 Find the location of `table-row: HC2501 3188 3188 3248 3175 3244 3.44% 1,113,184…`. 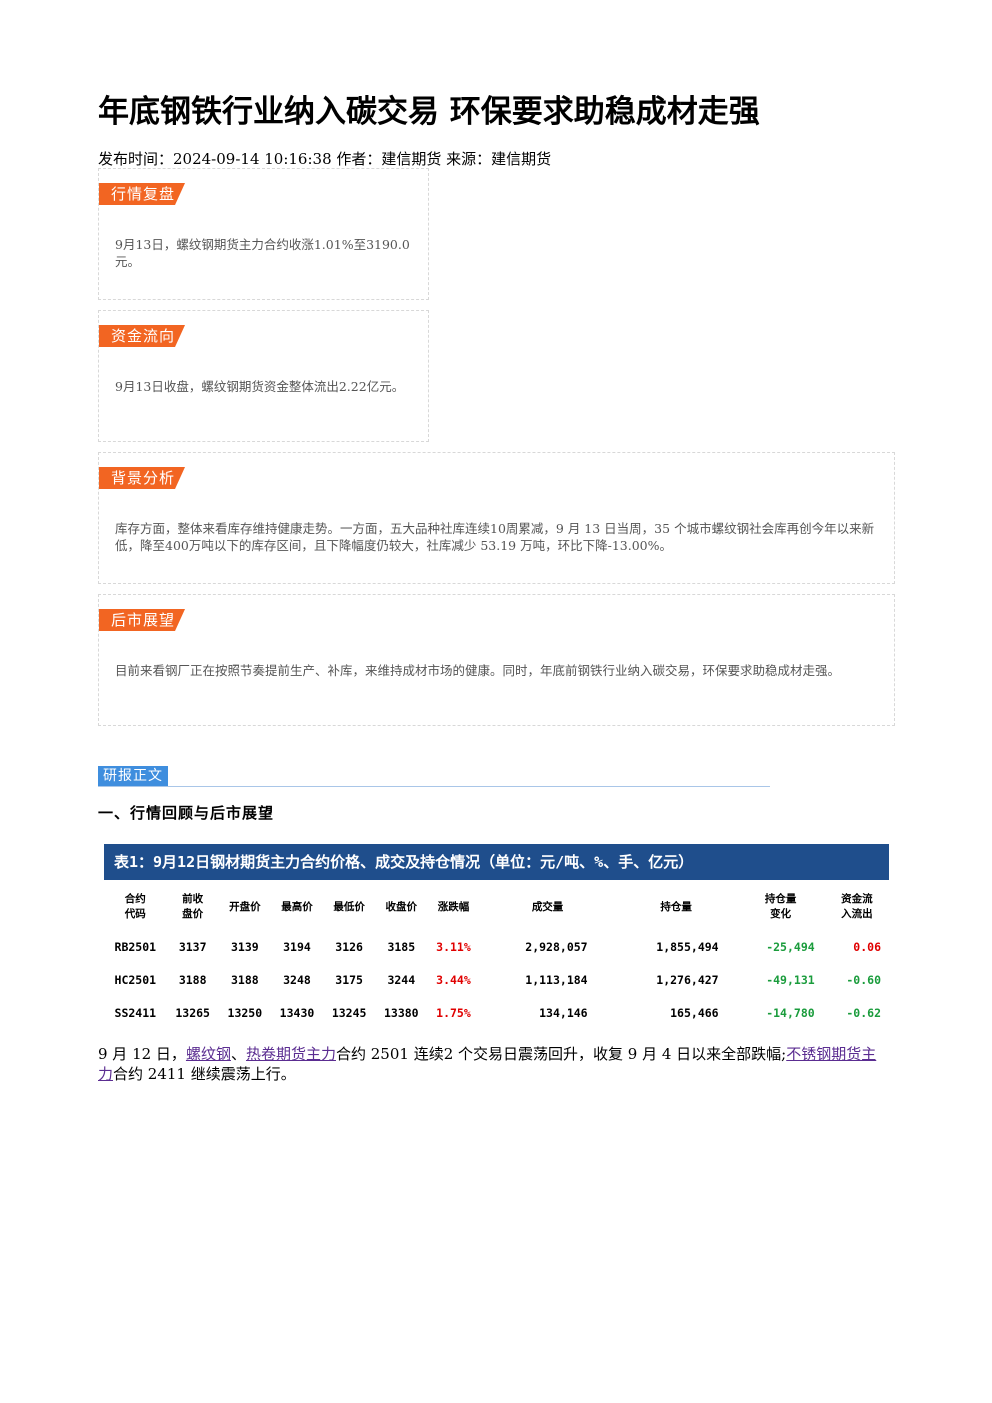

table-row: HC2501 3188 3188 3248 3175 3244 3.44% 1,113,184… is located at coordinates (496, 979).